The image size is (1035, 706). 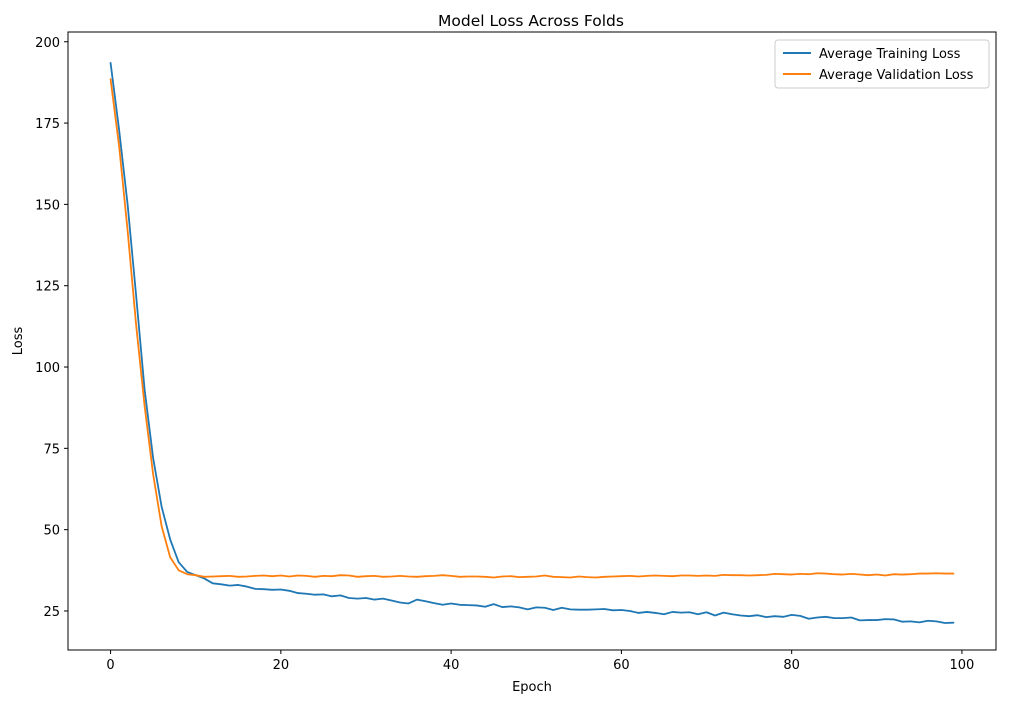 What do you see at coordinates (47, 205) in the screenshot?
I see `y-tick-label: 150` at bounding box center [47, 205].